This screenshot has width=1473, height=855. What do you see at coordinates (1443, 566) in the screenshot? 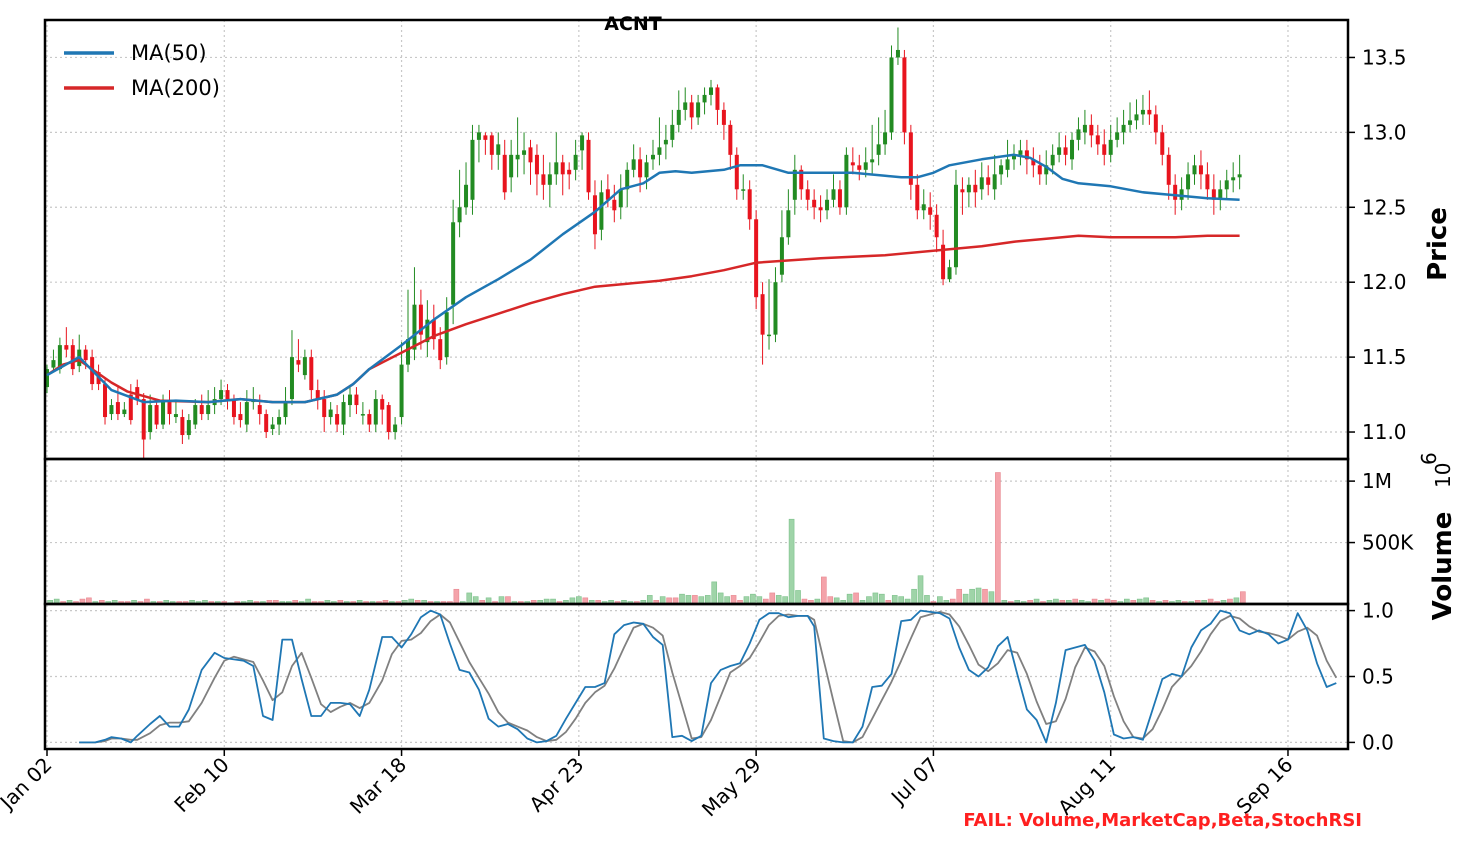
I see `volume-axis-label: Volume` at bounding box center [1443, 566].